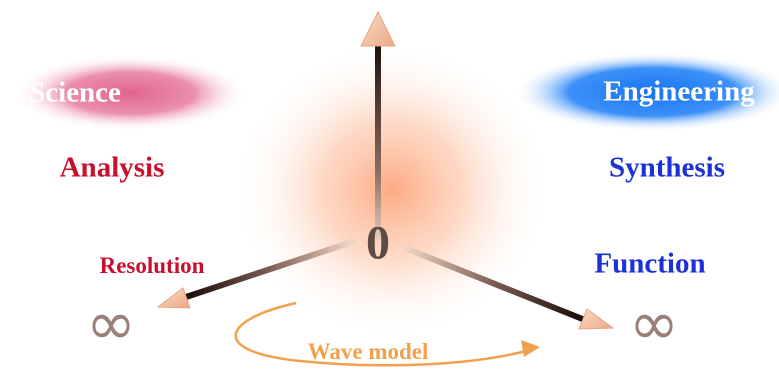  Describe the element at coordinates (111, 324) in the screenshot. I see `left-infinity-symbol: ∞` at that location.